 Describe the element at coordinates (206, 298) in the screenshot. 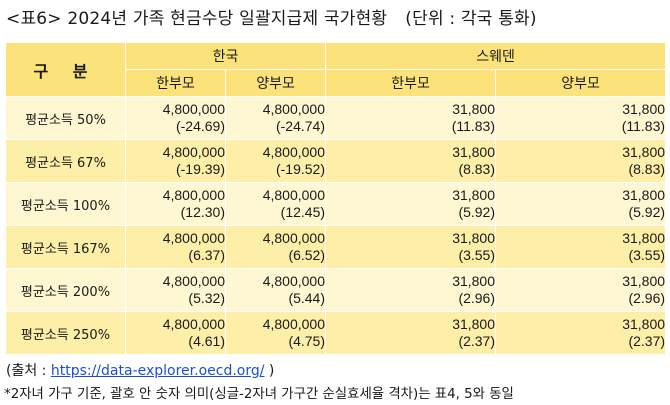

I see `cell-gap: (5.32)` at that location.